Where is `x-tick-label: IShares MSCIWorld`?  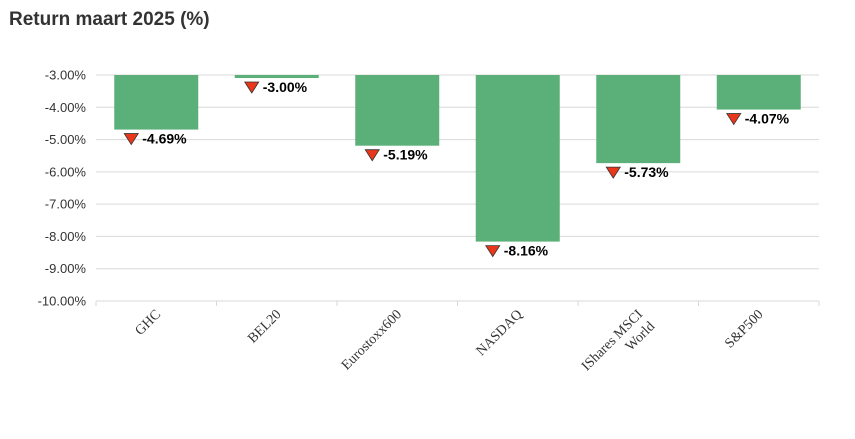 x-tick-label: IShares MSCIWorld is located at coordinates (618, 346).